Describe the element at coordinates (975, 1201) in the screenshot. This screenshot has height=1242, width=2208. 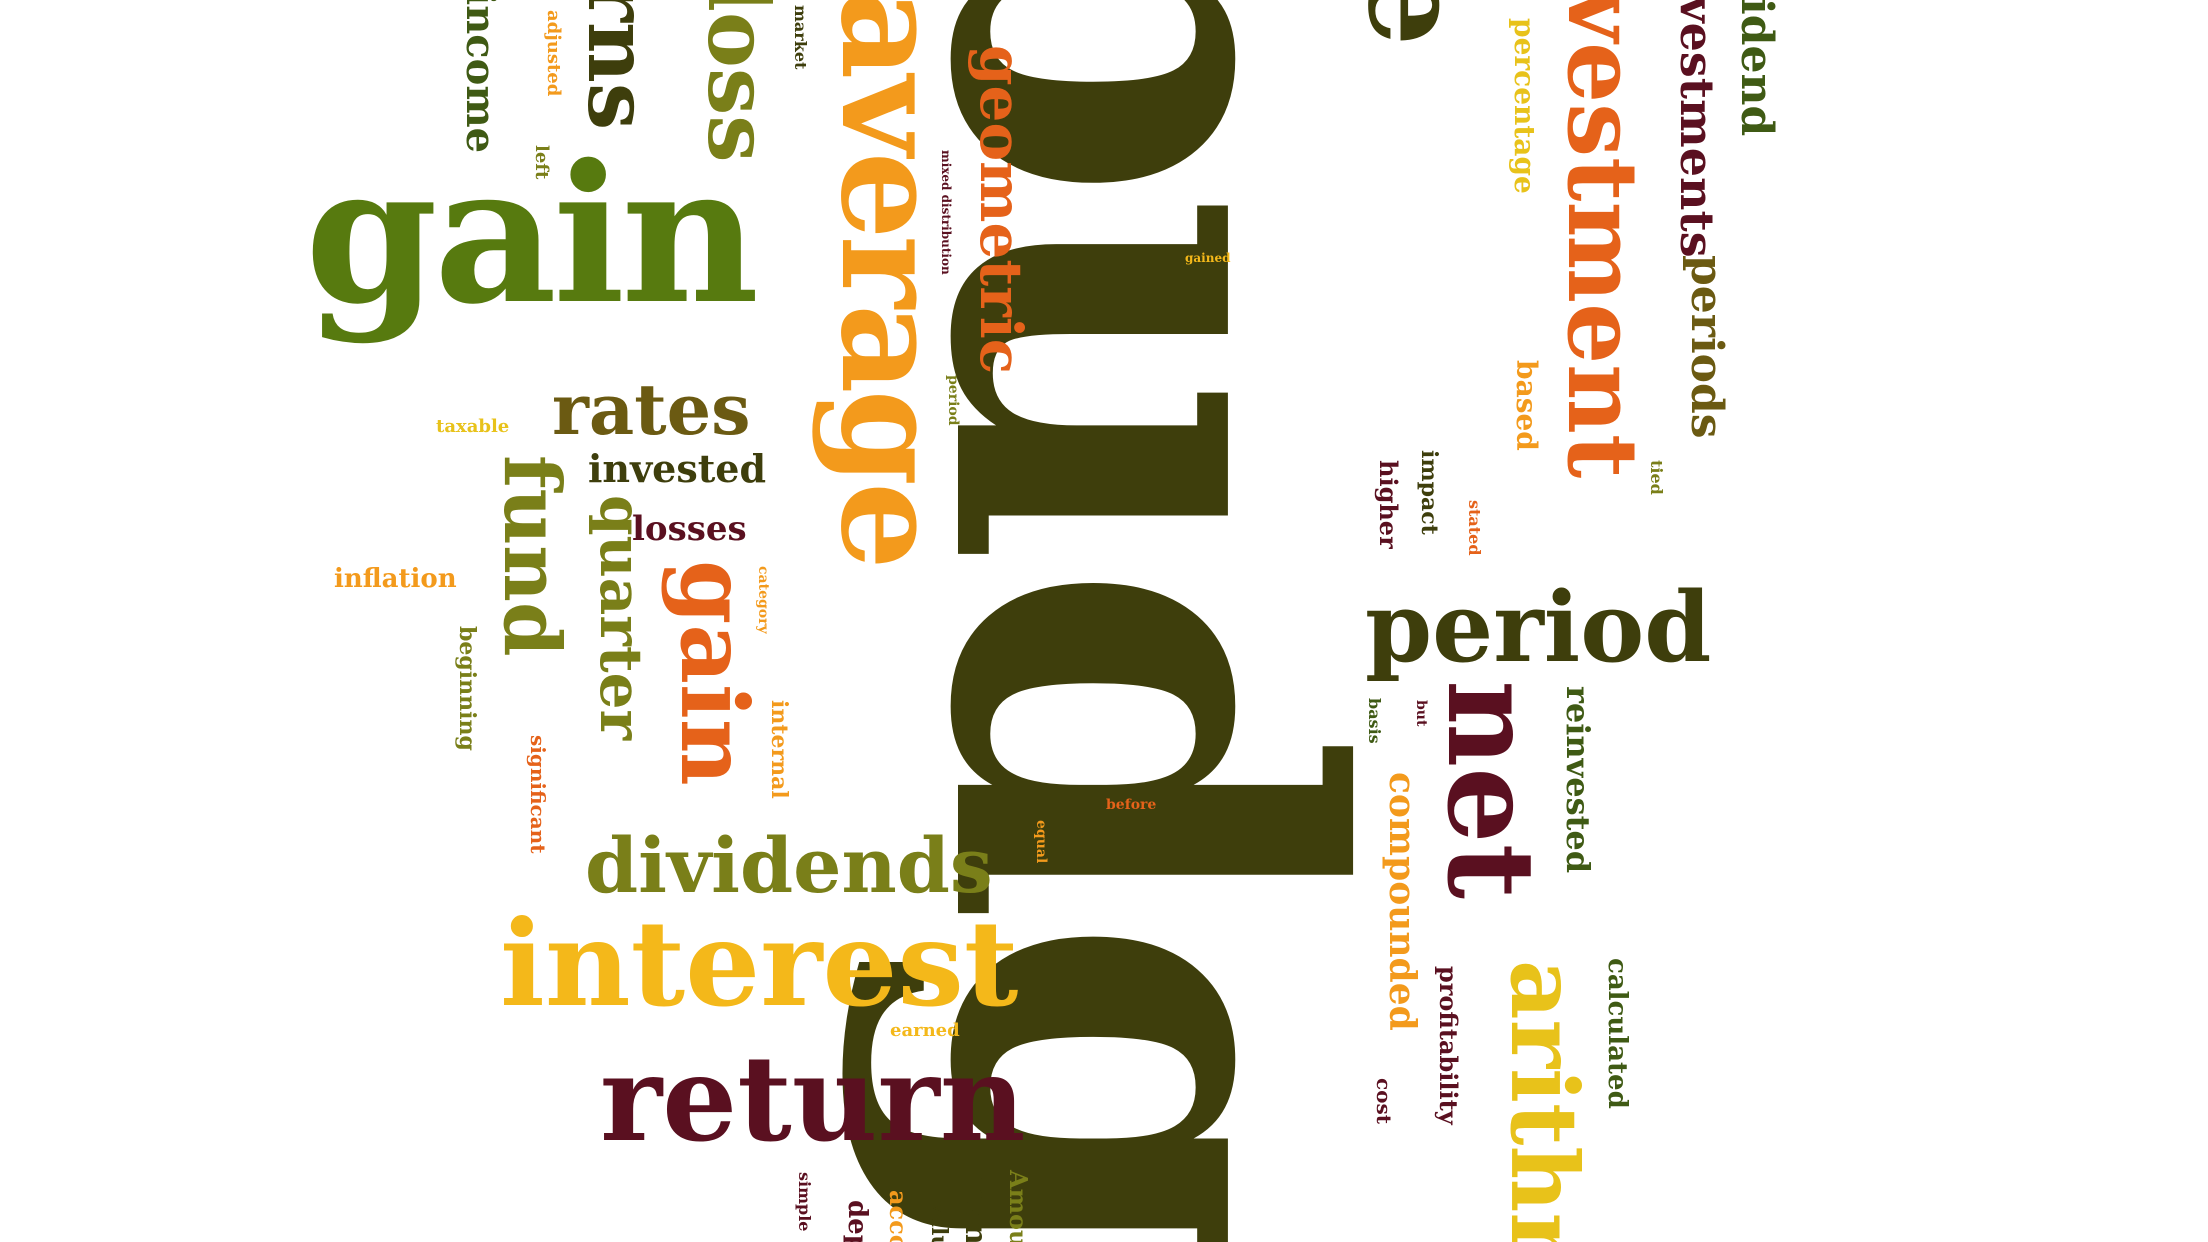
I see `word-financial: financial` at that location.